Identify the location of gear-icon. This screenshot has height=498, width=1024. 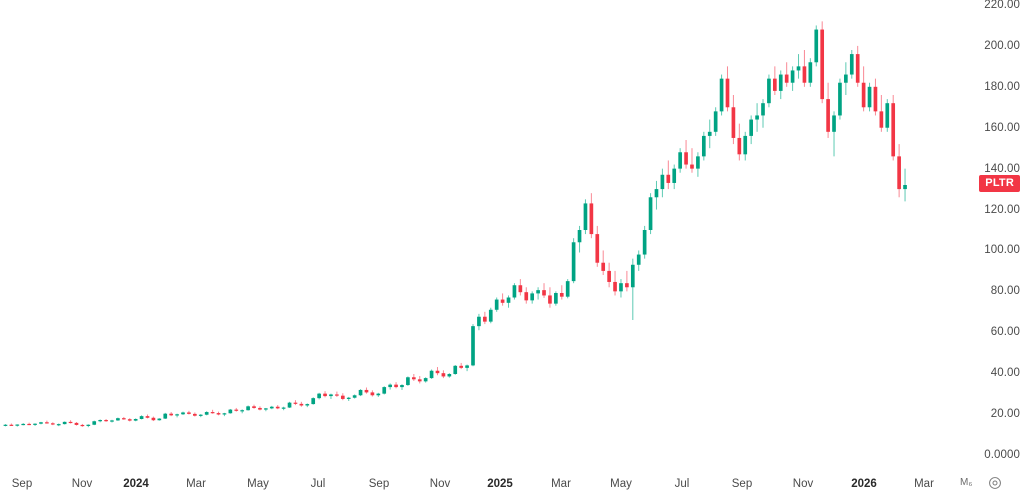
(995, 483).